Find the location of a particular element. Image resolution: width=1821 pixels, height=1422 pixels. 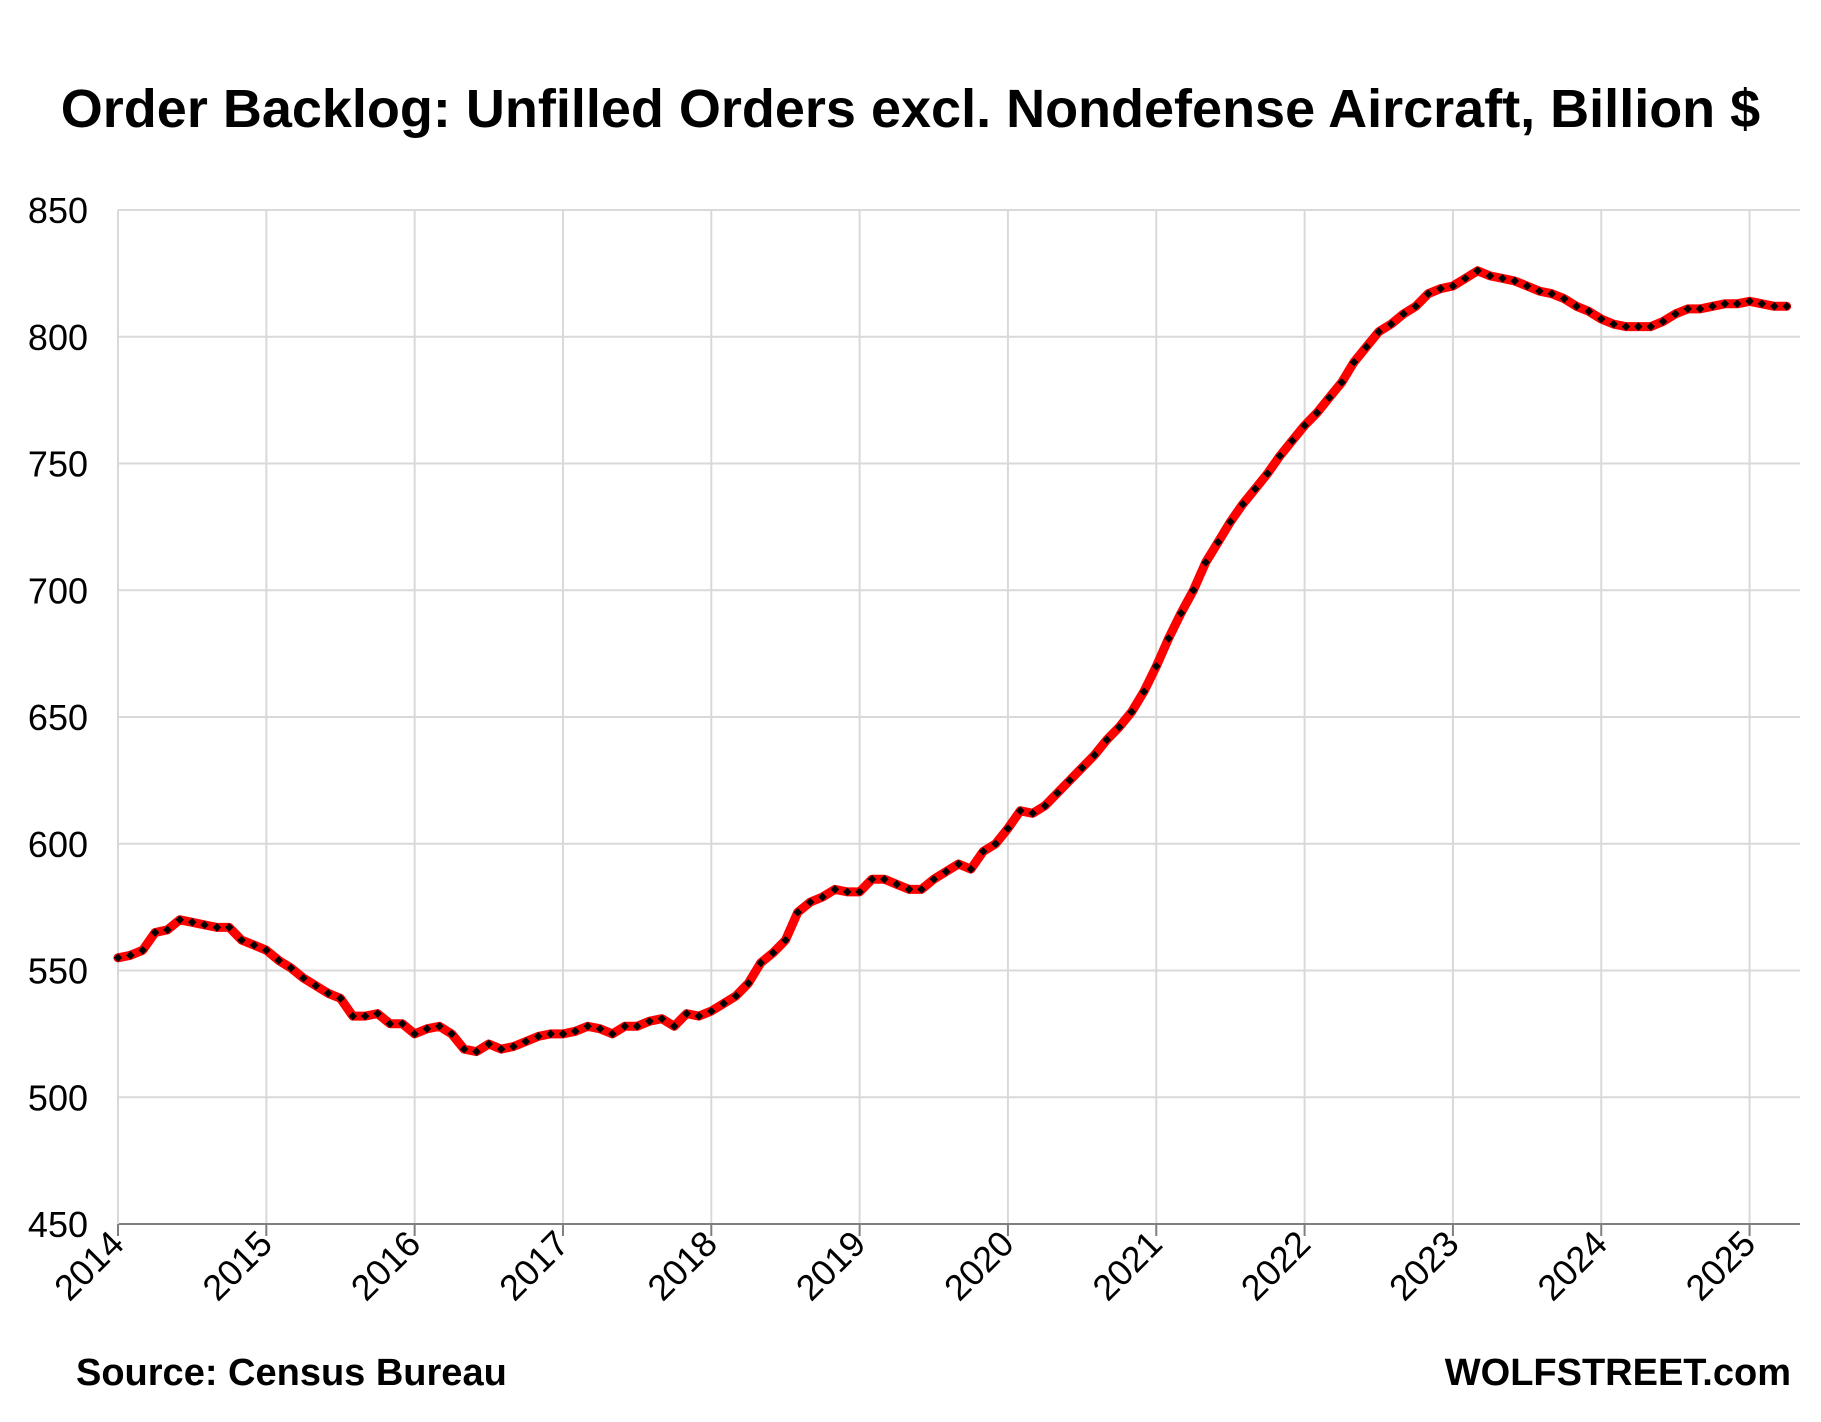

source-note: Source: Census Bureau is located at coordinates (291, 1373).